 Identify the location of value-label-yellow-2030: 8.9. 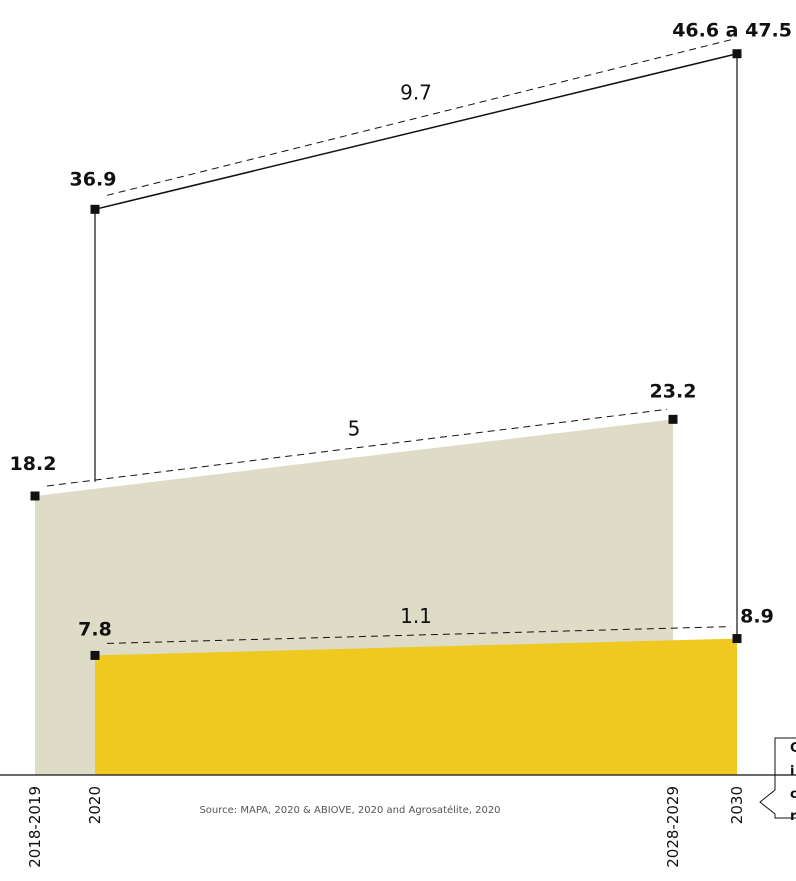
(757, 617).